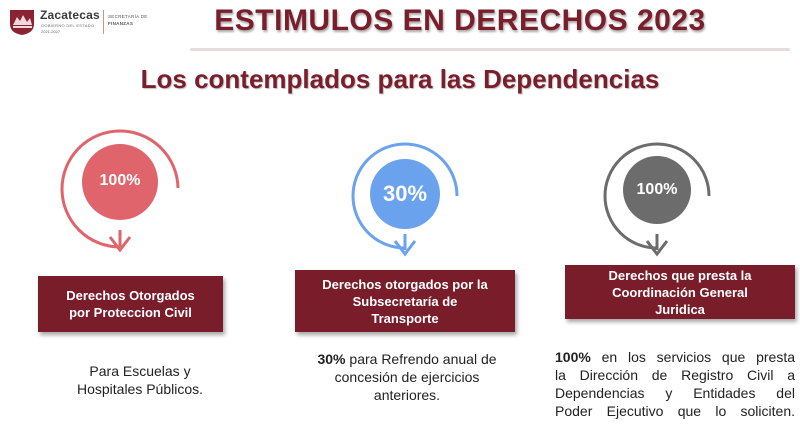 Image resolution: width=800 pixels, height=426 pixels. I want to click on logo-subtitle: GOBIERNO DEL ESTADO, so click(68, 25).